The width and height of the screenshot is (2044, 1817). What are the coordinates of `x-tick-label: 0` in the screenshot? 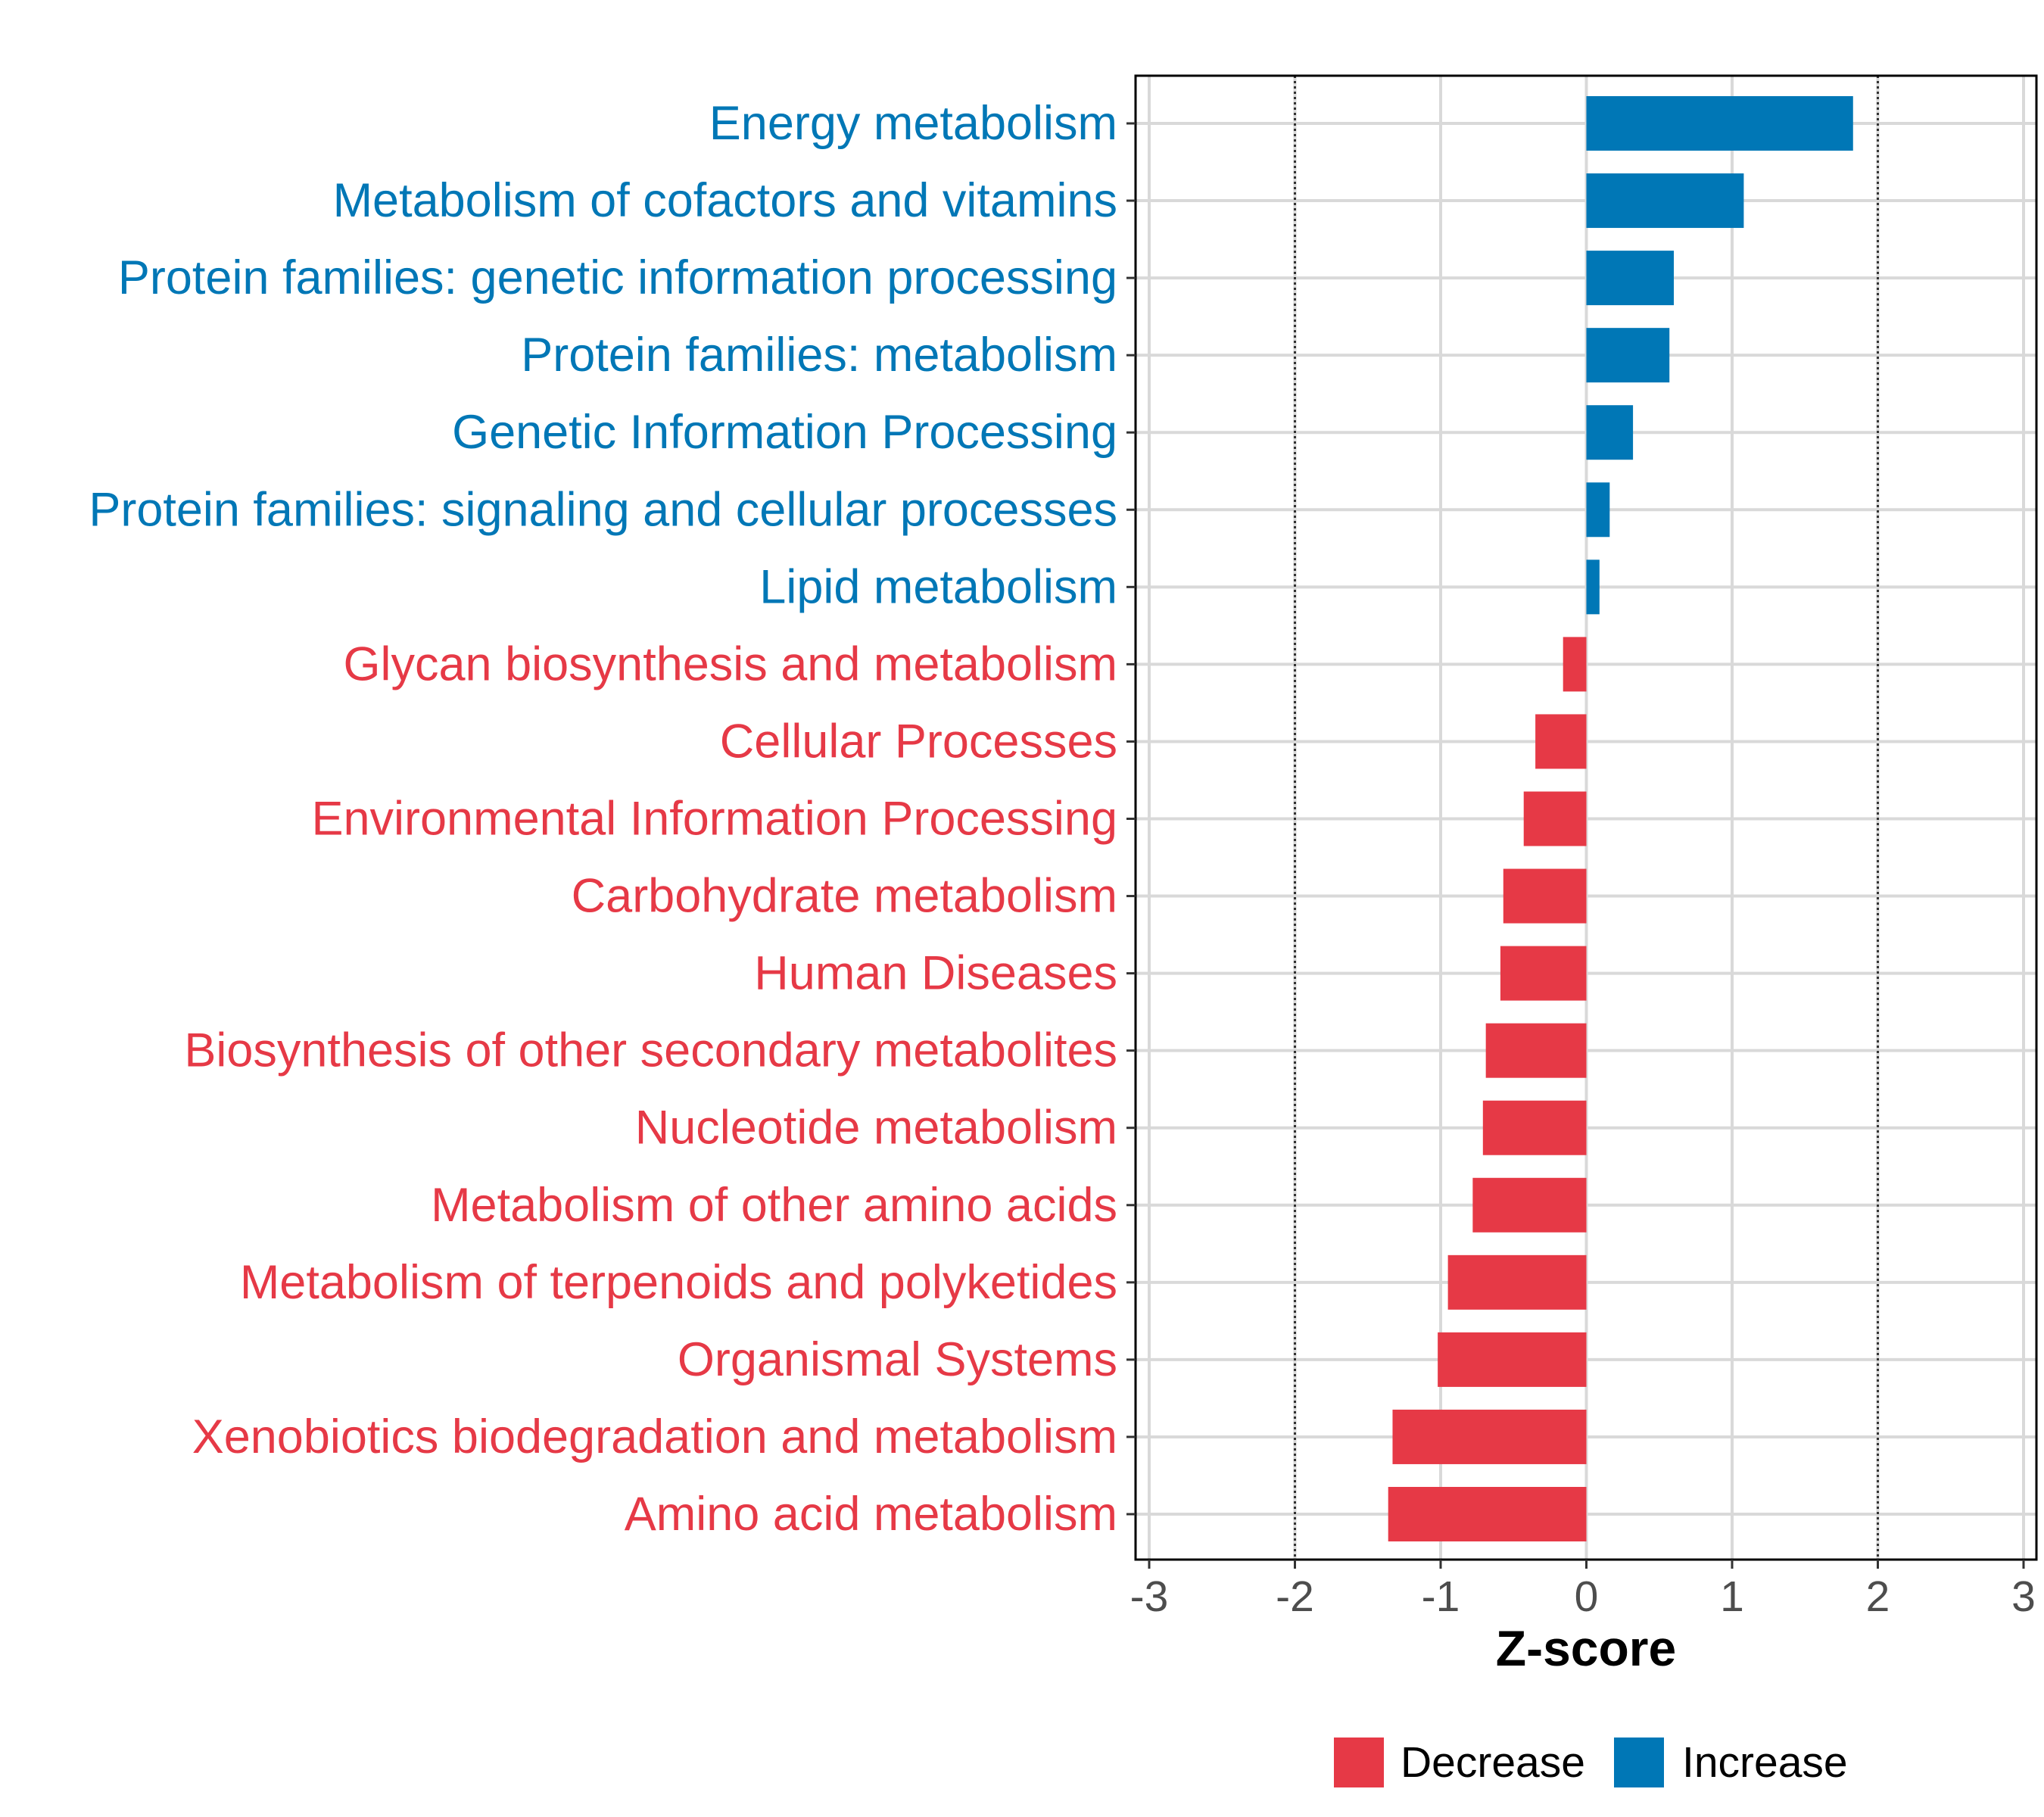 It's located at (1587, 1596).